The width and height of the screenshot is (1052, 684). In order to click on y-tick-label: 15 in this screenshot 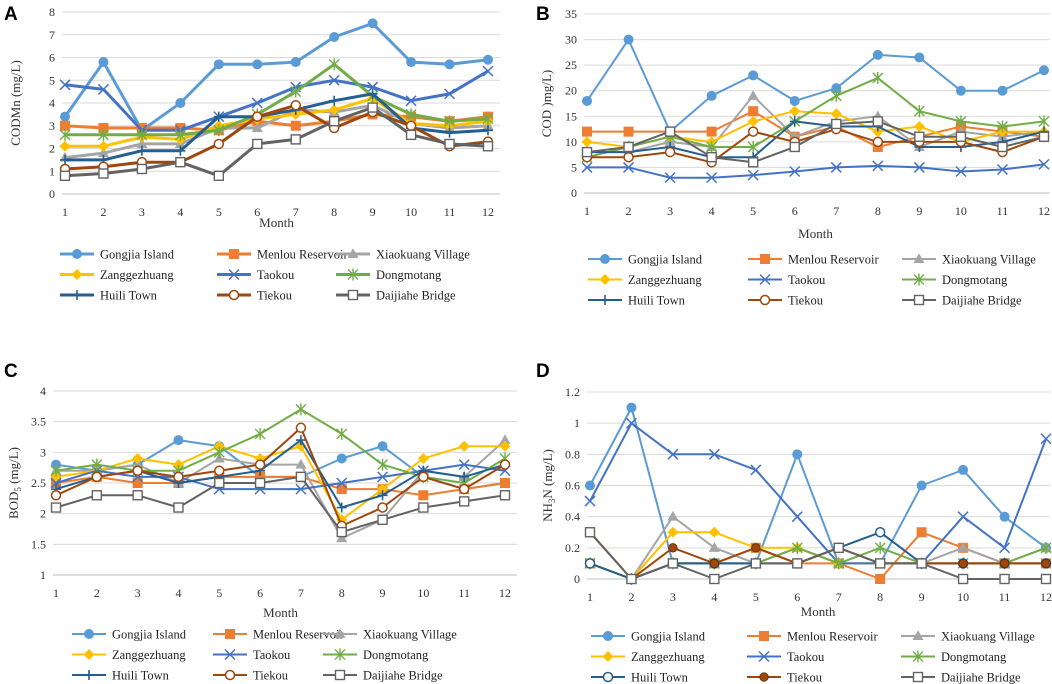, I will do `click(571, 116)`.